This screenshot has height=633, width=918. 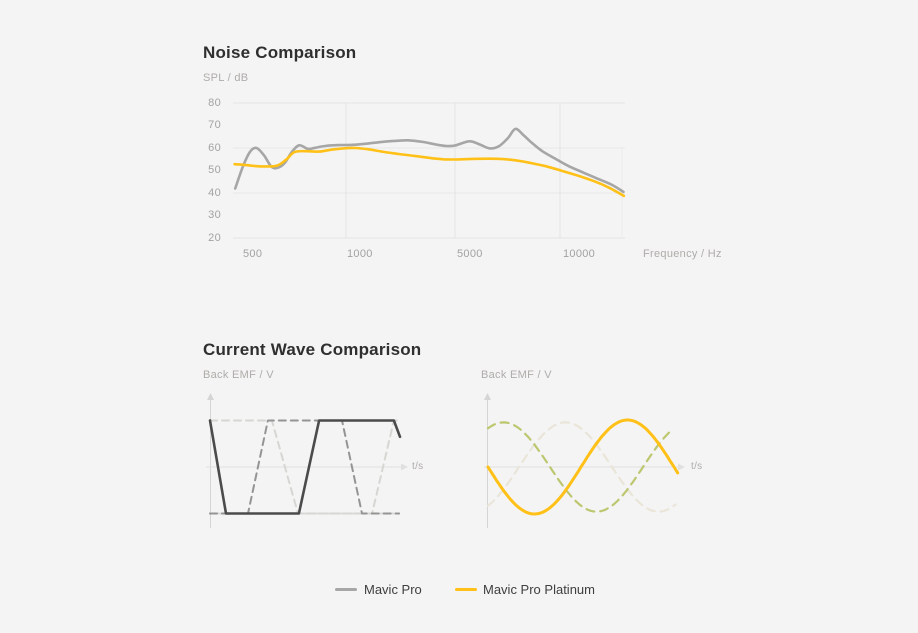 I want to click on trapezoid-wave-plot, so click(x=307, y=460).